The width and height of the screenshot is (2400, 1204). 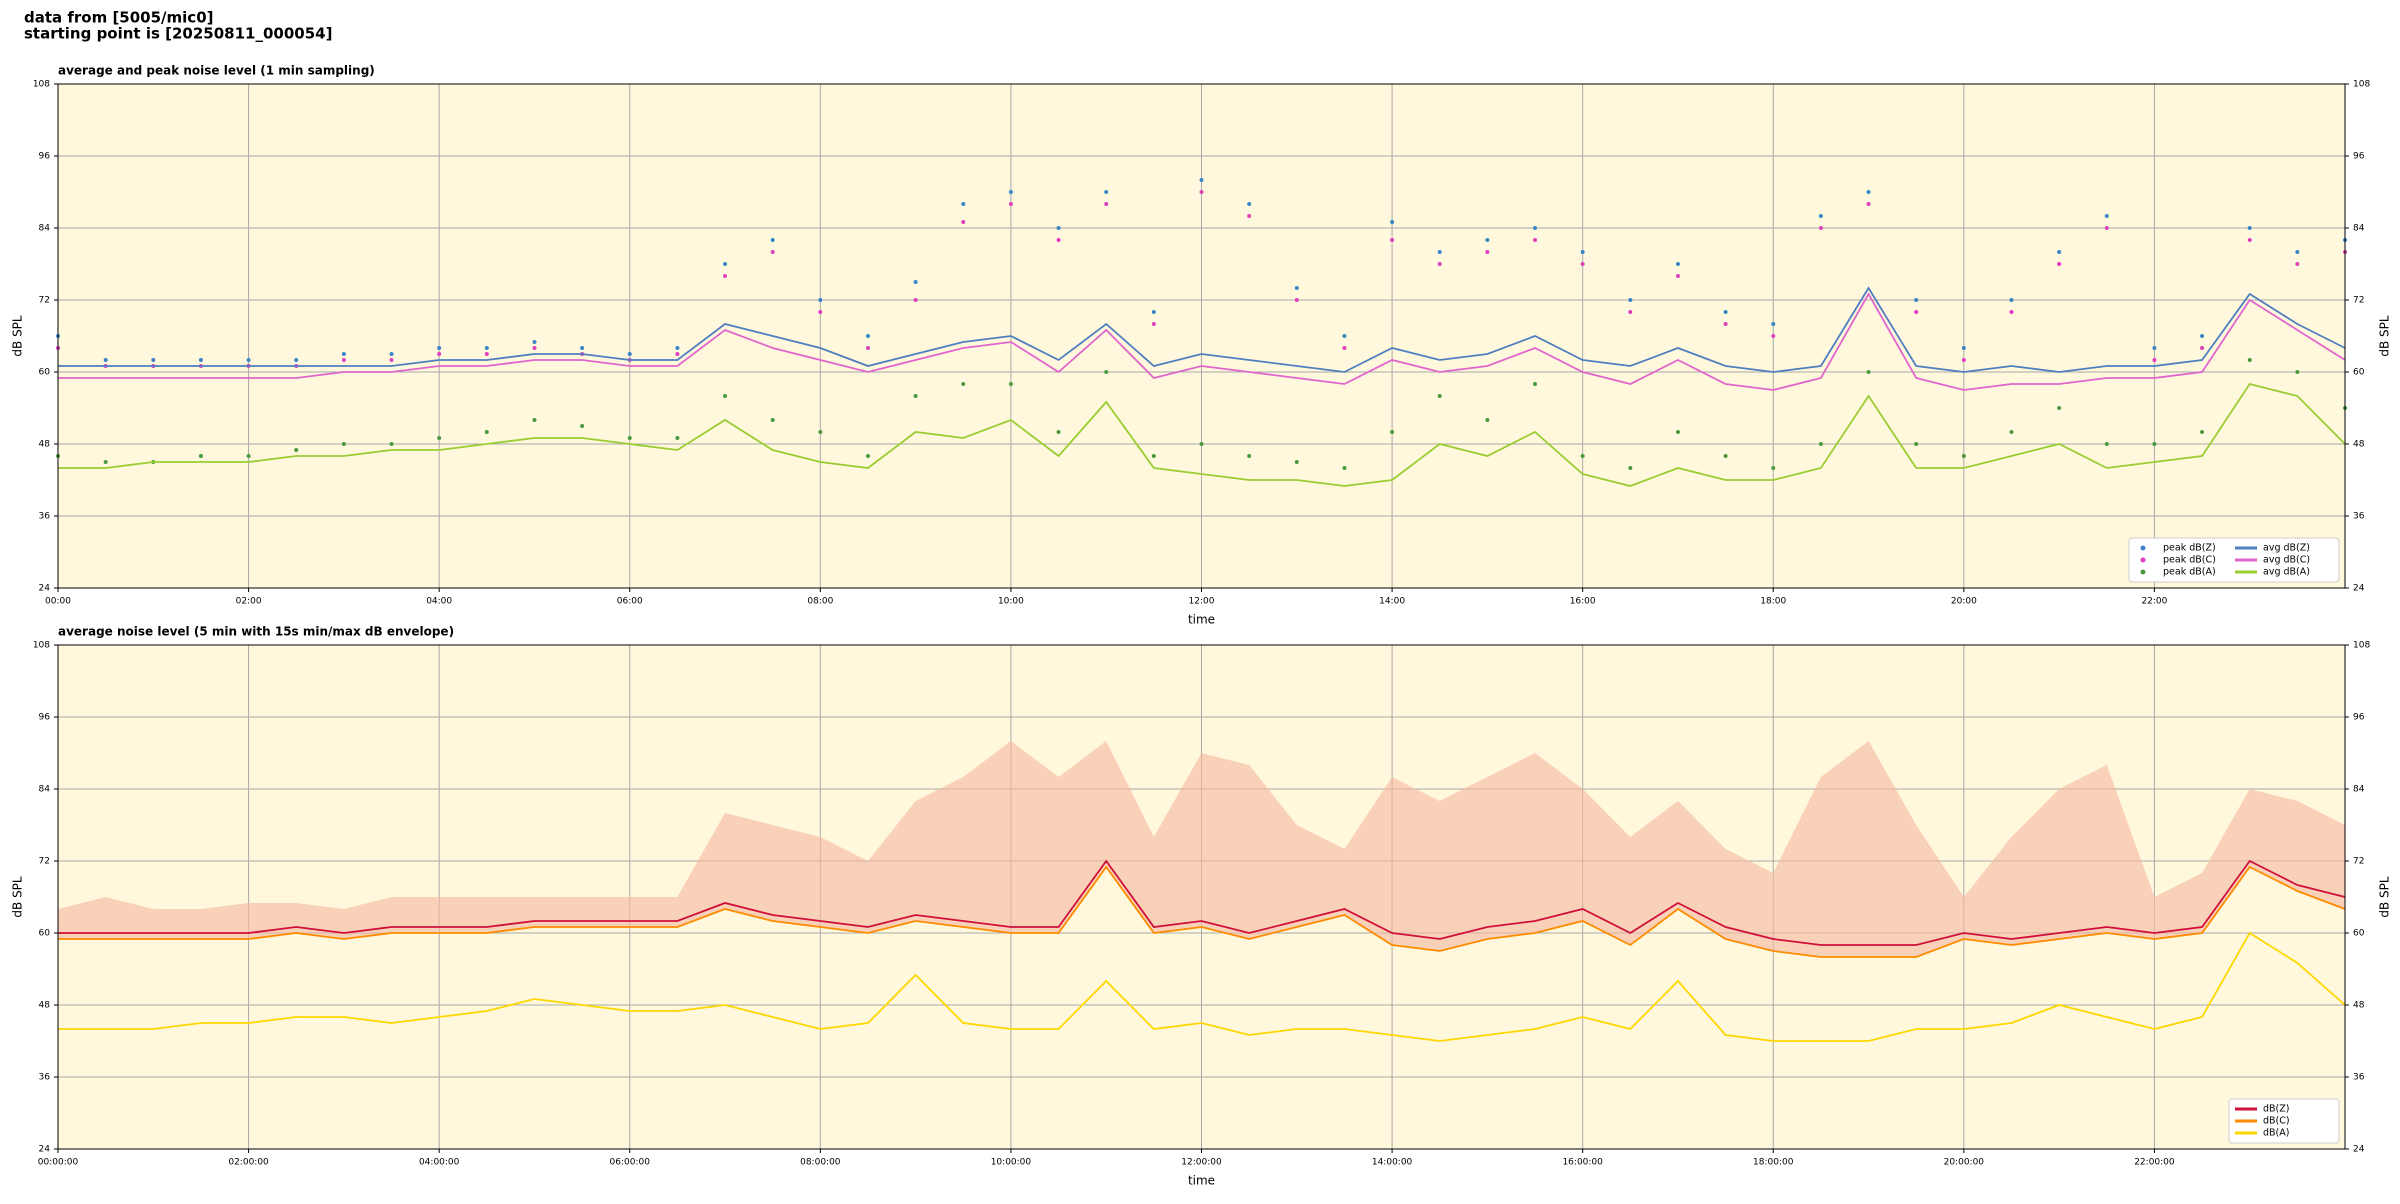 What do you see at coordinates (1202, 602) in the screenshot?
I see `x-tick-label: 12:00` at bounding box center [1202, 602].